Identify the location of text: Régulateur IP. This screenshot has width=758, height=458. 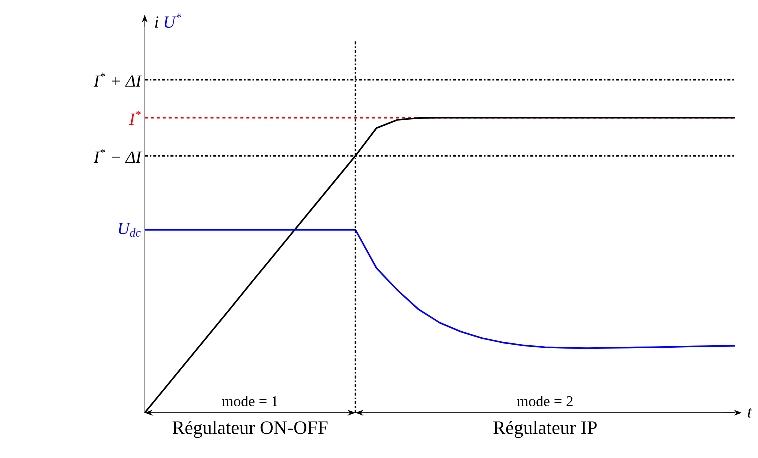
(545, 429).